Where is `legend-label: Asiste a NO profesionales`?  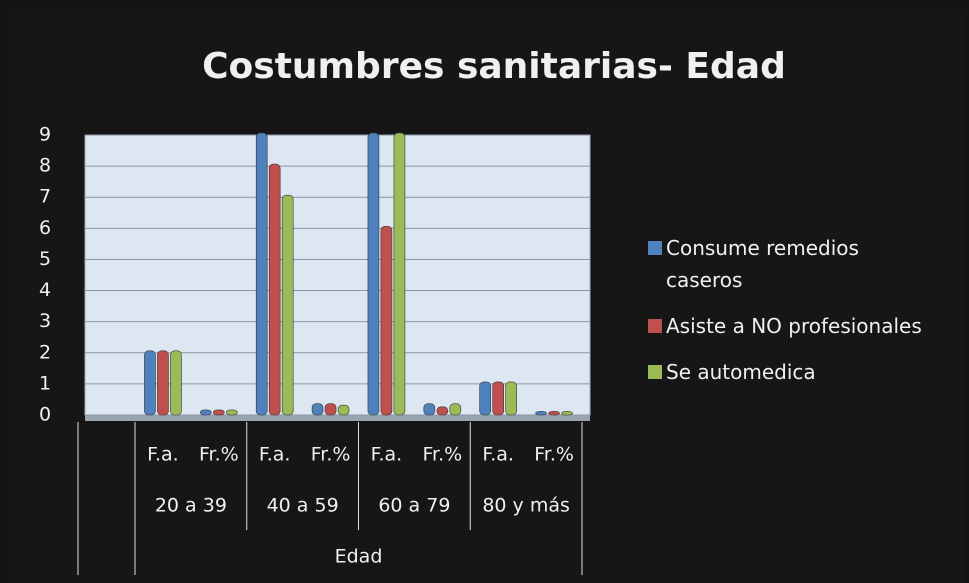 legend-label: Asiste a NO profesionales is located at coordinates (794, 326).